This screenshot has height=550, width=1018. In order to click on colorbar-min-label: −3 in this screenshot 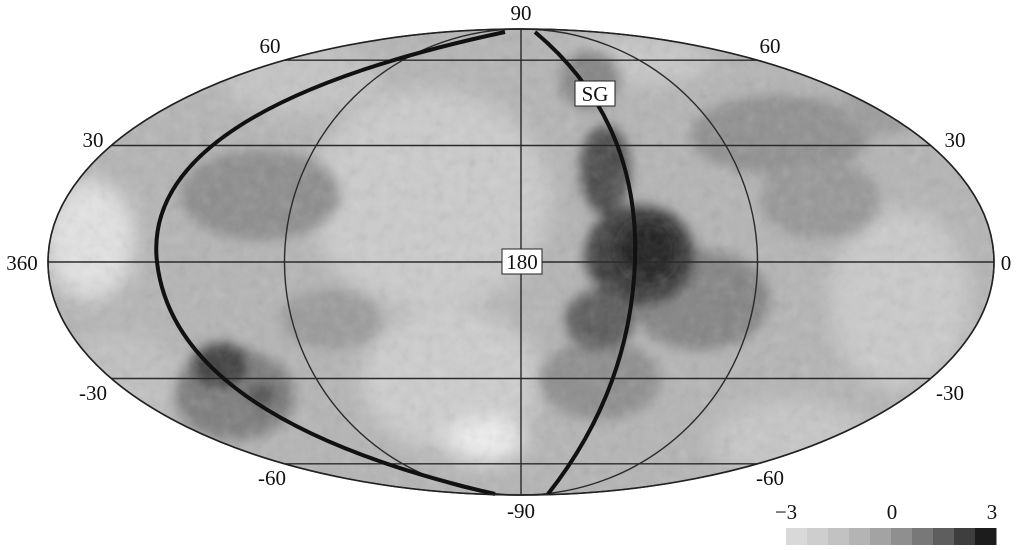, I will do `click(786, 512)`.